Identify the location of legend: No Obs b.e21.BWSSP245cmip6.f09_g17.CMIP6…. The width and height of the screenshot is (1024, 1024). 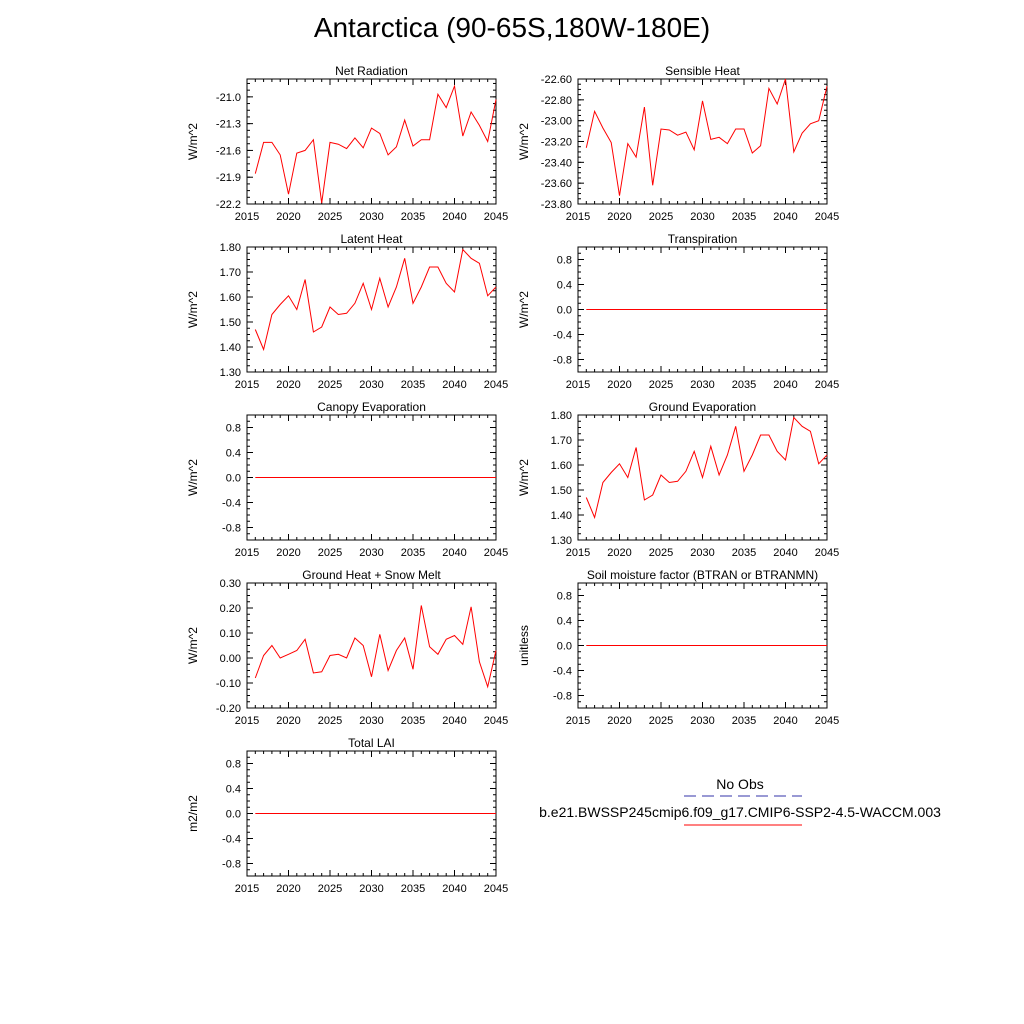
(740, 802).